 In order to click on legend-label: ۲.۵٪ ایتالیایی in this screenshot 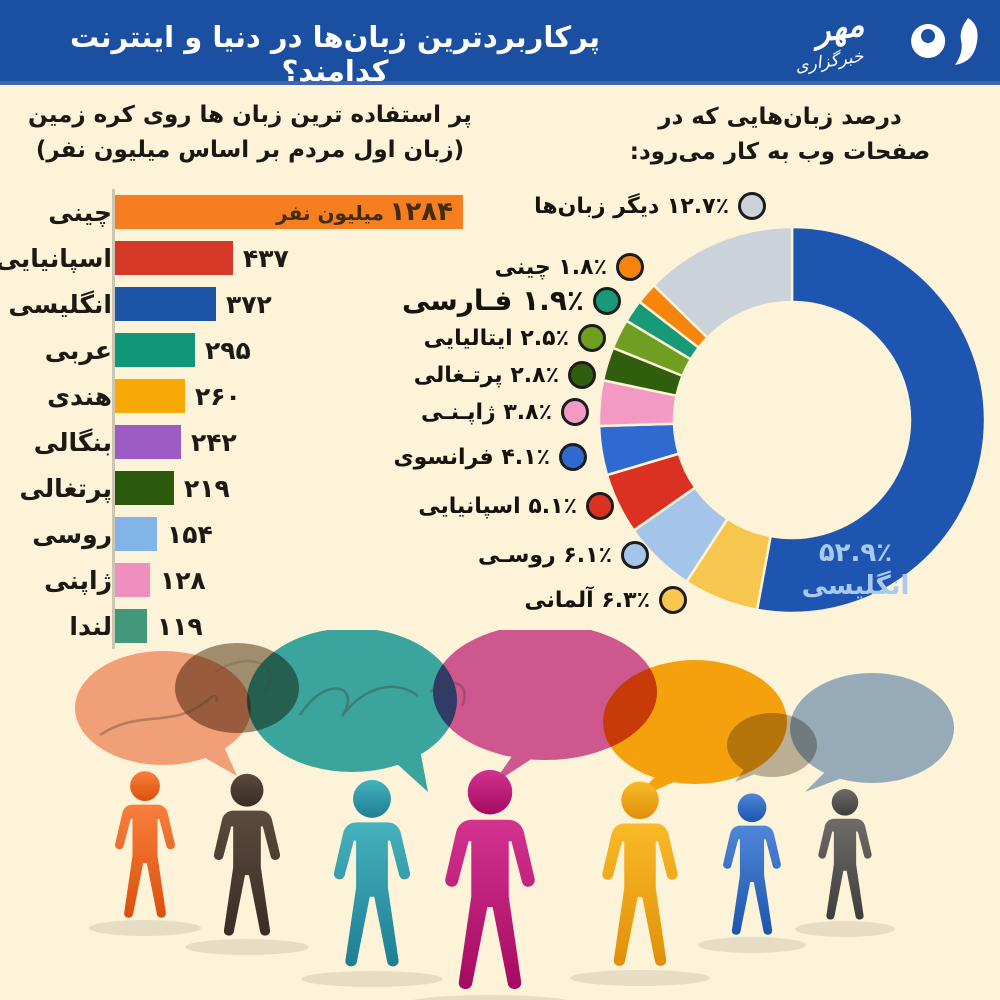, I will do `click(496, 338)`.